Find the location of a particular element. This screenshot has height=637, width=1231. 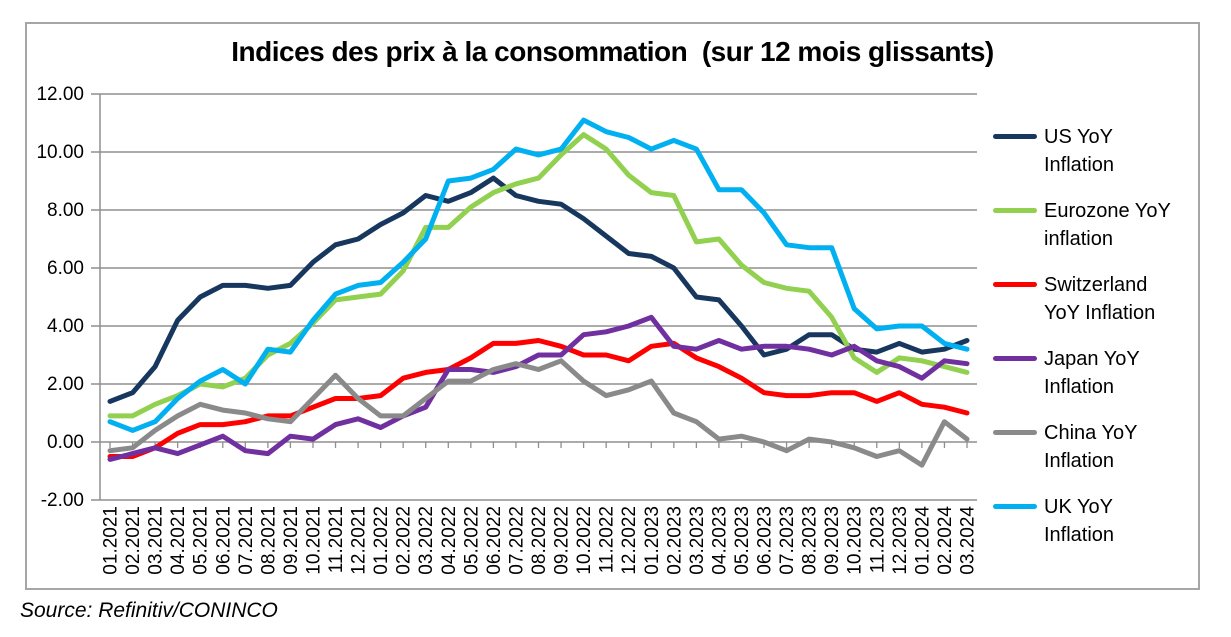

x-tick-label: 03.2022 is located at coordinates (426, 540).